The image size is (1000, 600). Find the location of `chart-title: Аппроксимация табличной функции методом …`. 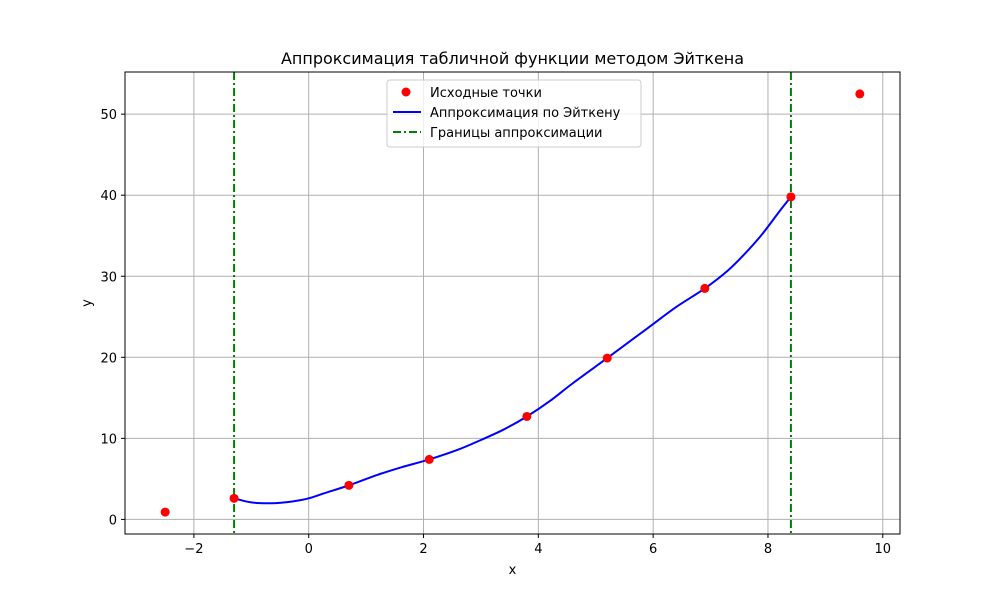

chart-title: Аппроксимация табличной функции методом … is located at coordinates (512, 58).